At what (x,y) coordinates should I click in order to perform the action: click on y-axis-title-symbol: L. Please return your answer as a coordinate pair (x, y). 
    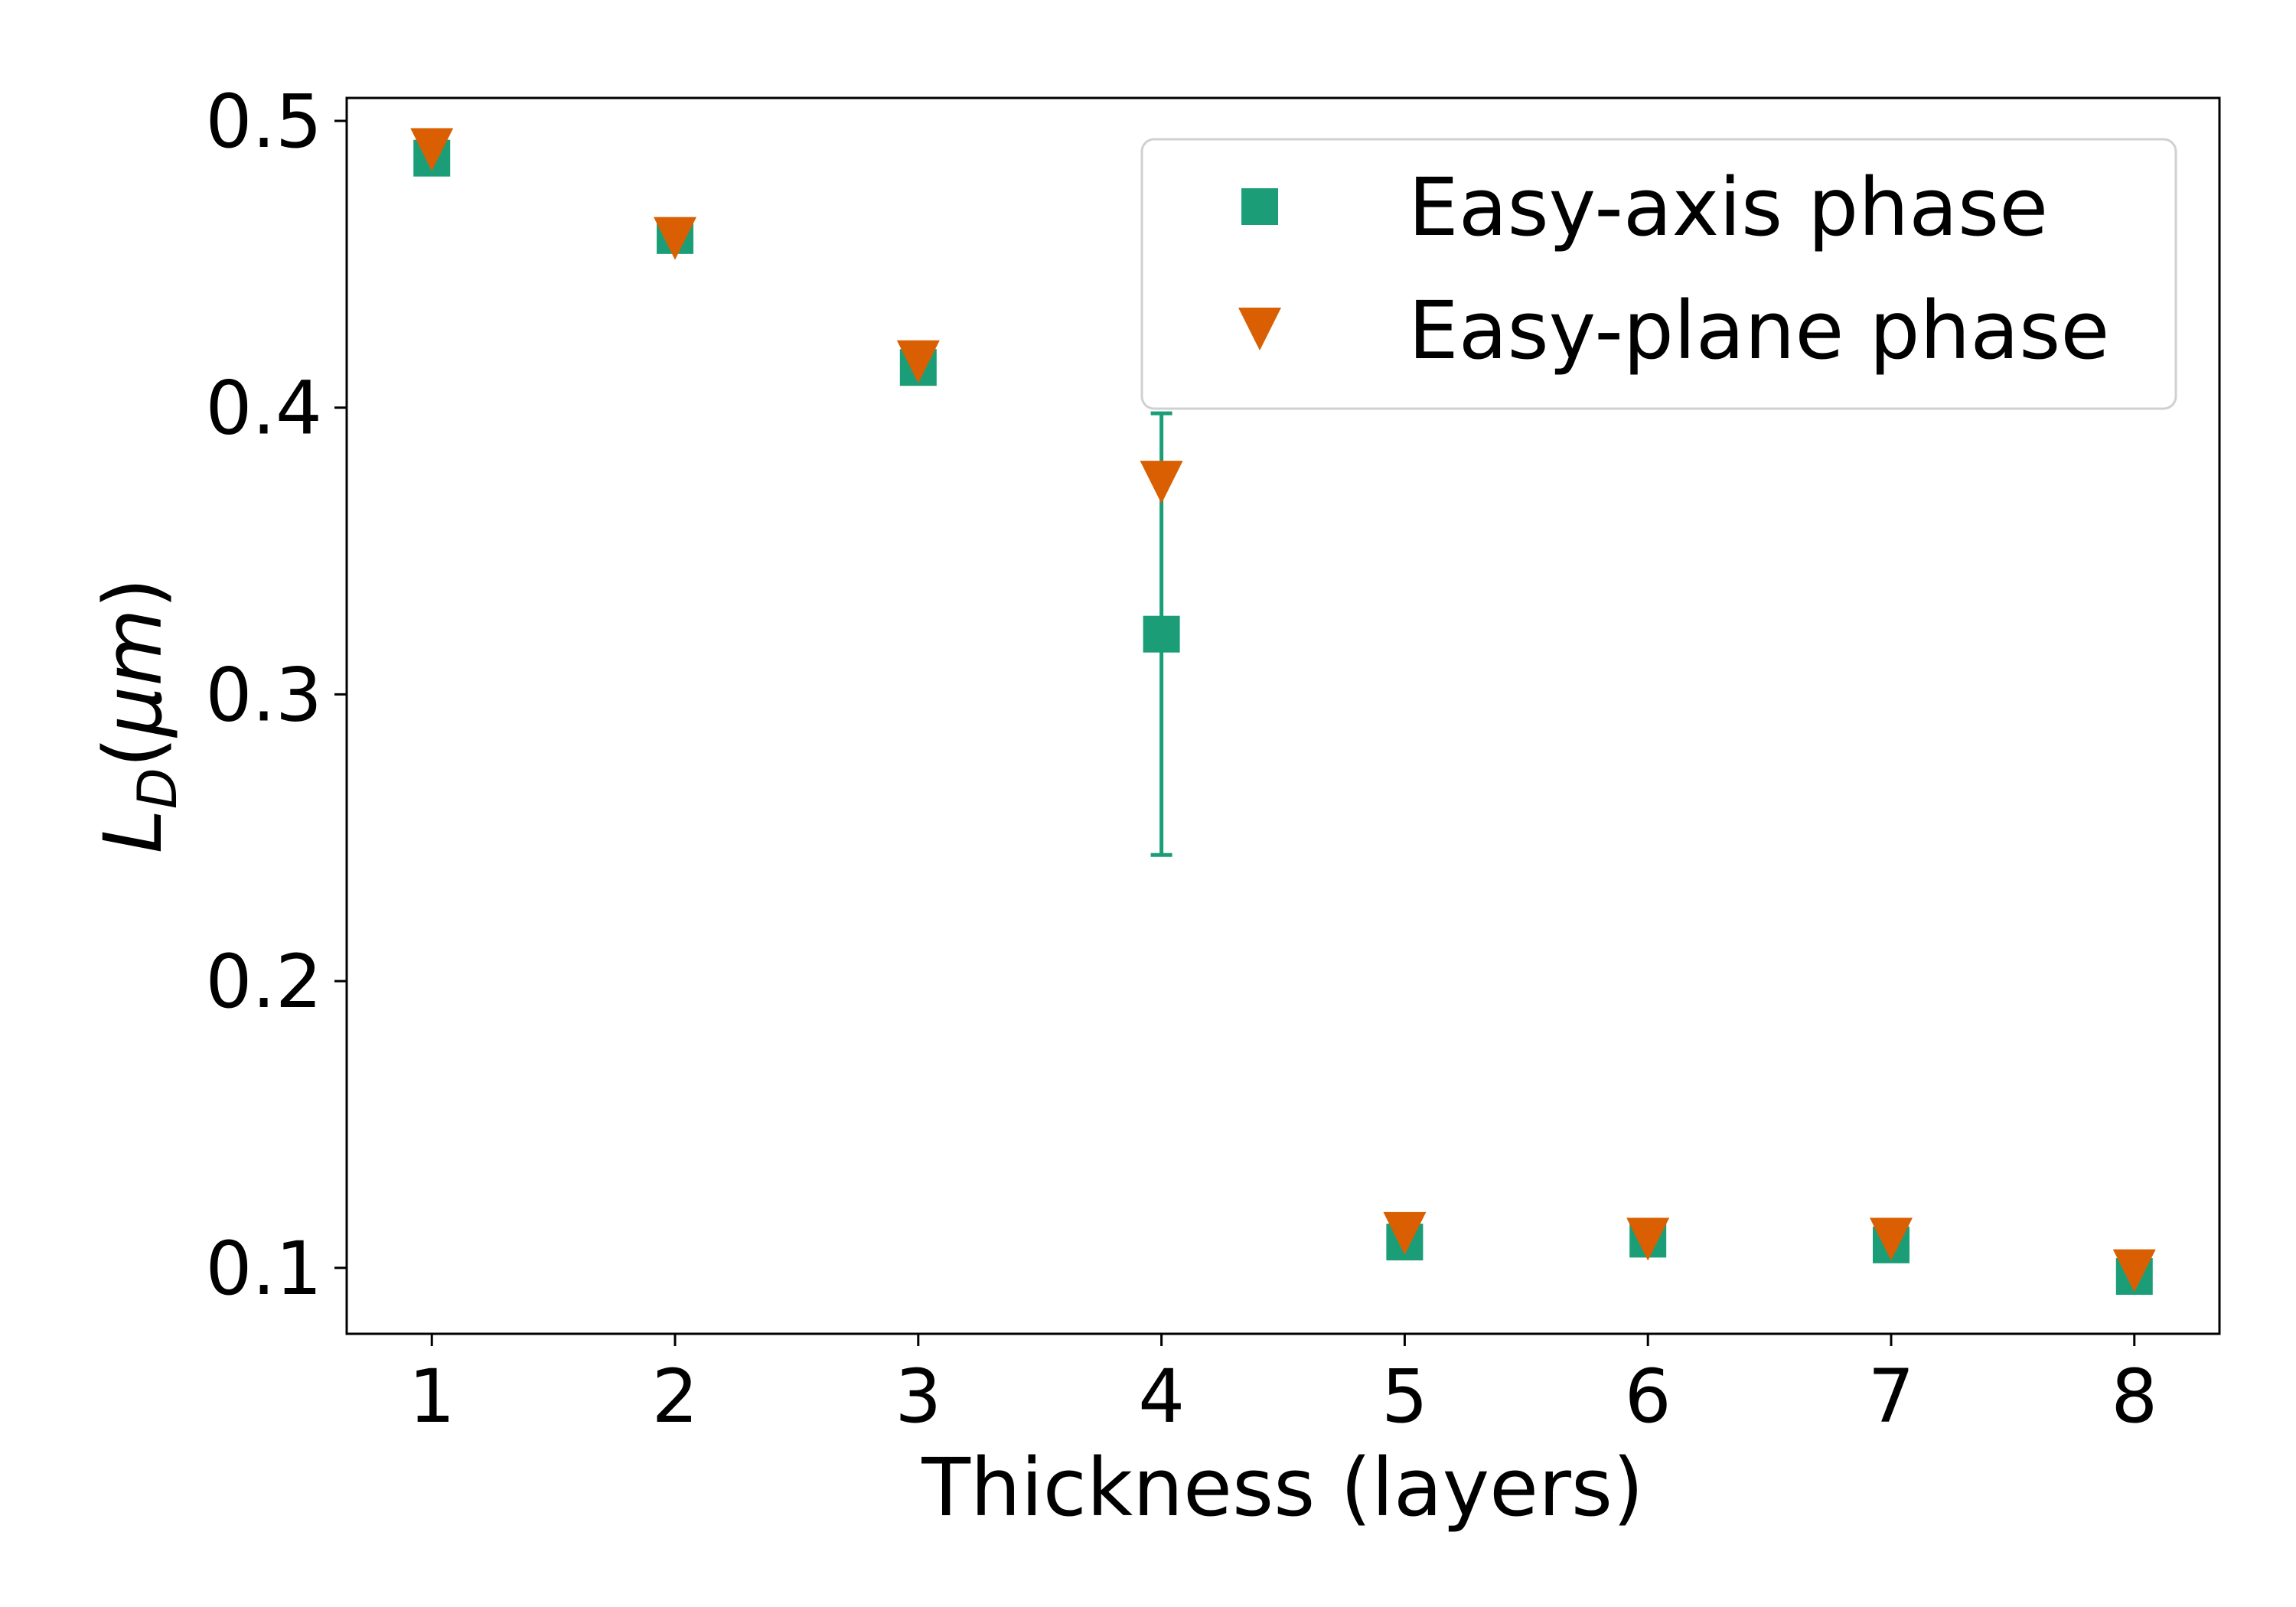
    Looking at the image, I should click on (133, 831).